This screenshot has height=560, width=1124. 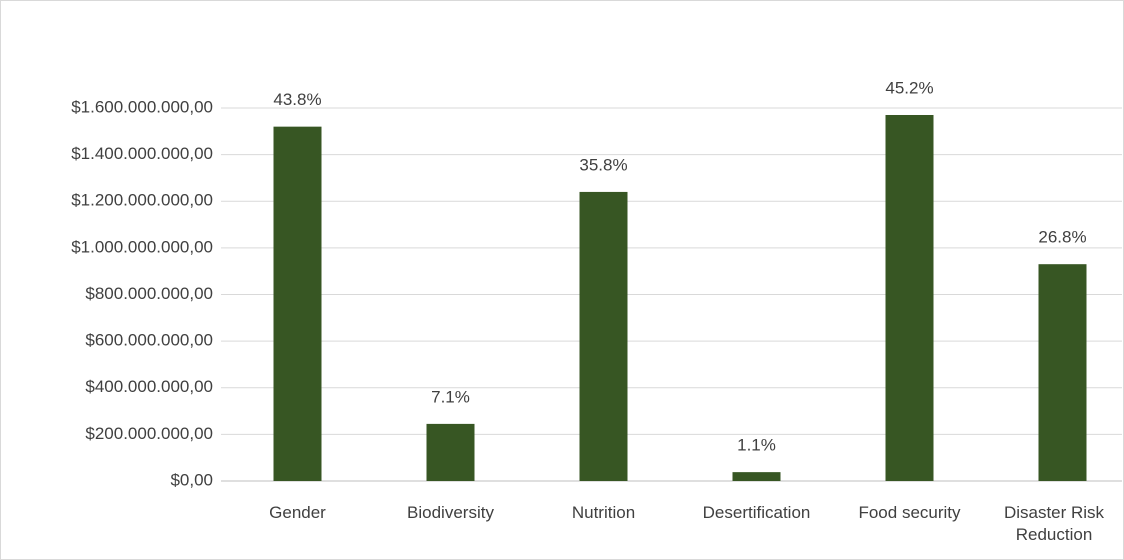 I want to click on y-tick-label: $800.000.000,00, so click(x=149, y=293).